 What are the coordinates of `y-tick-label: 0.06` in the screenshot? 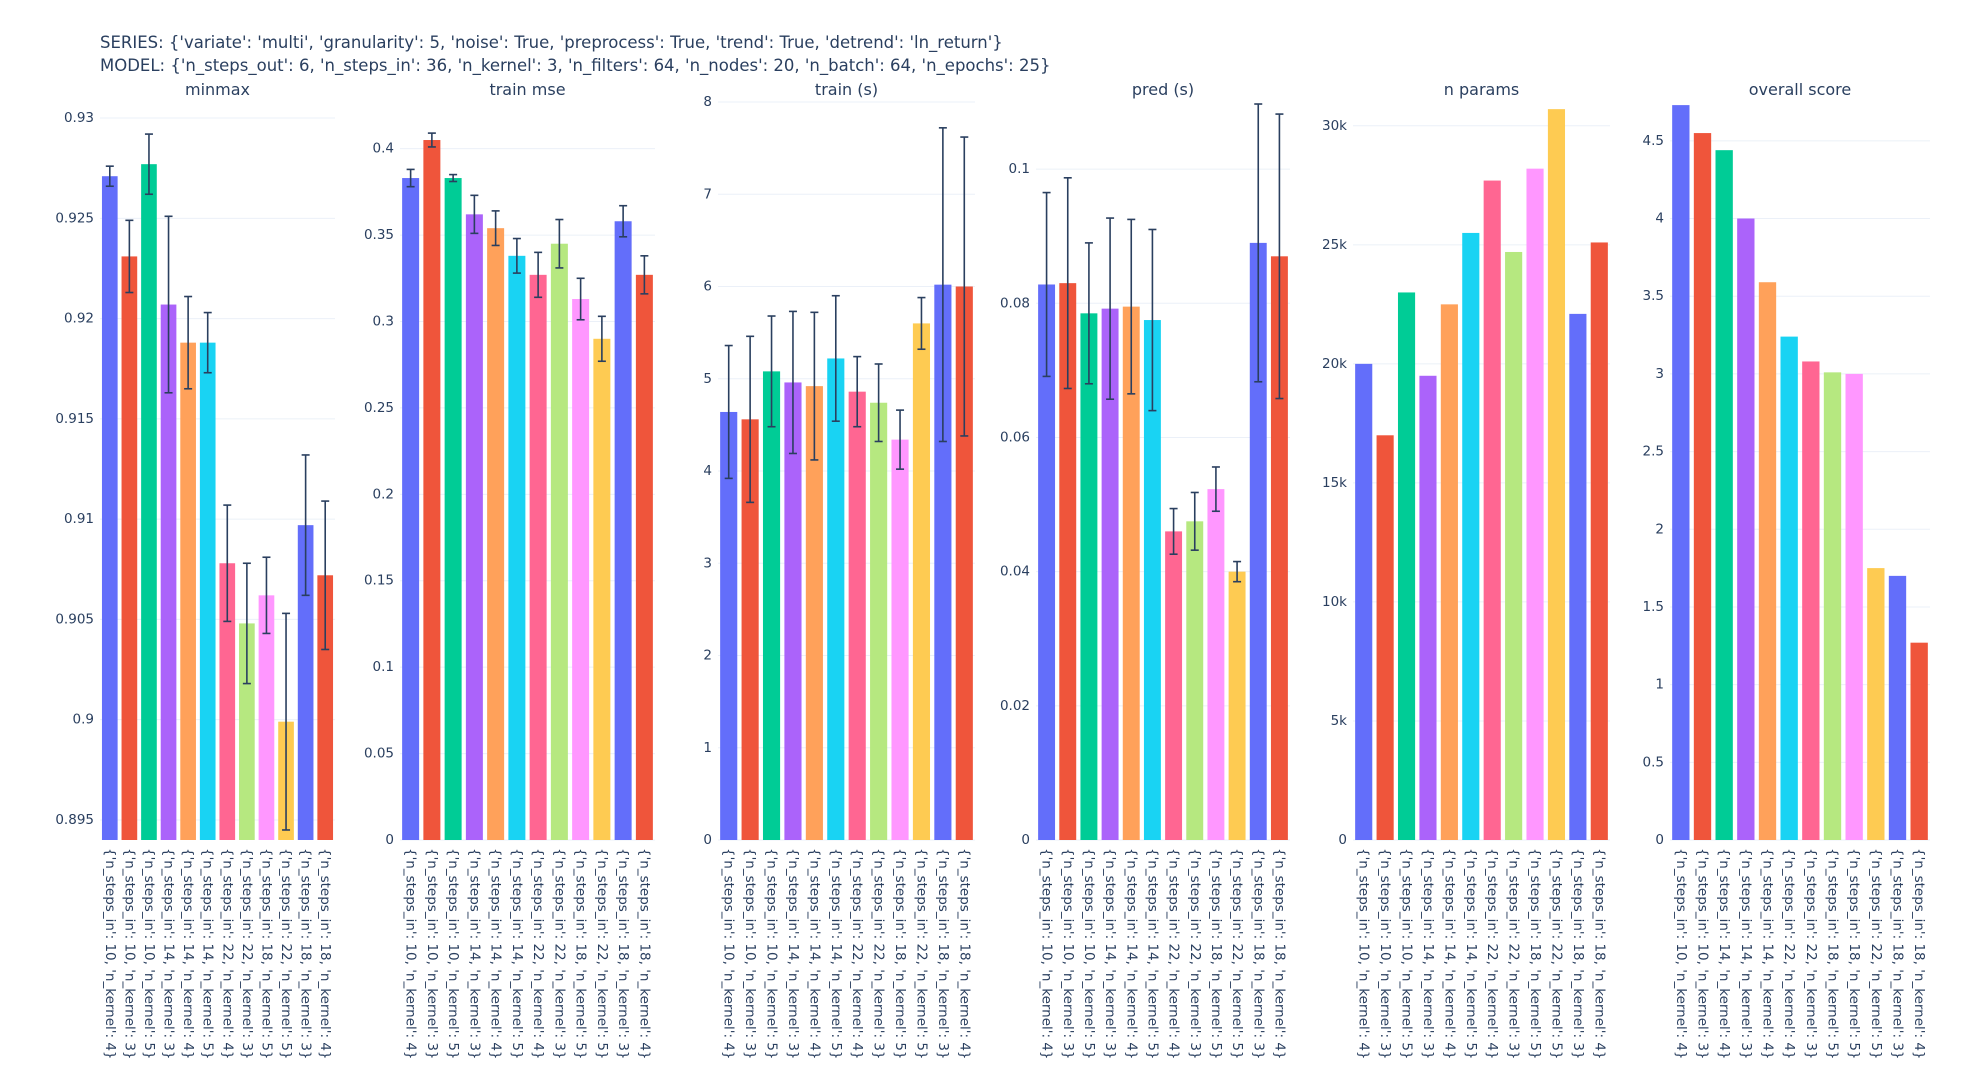 It's located at (1015, 437).